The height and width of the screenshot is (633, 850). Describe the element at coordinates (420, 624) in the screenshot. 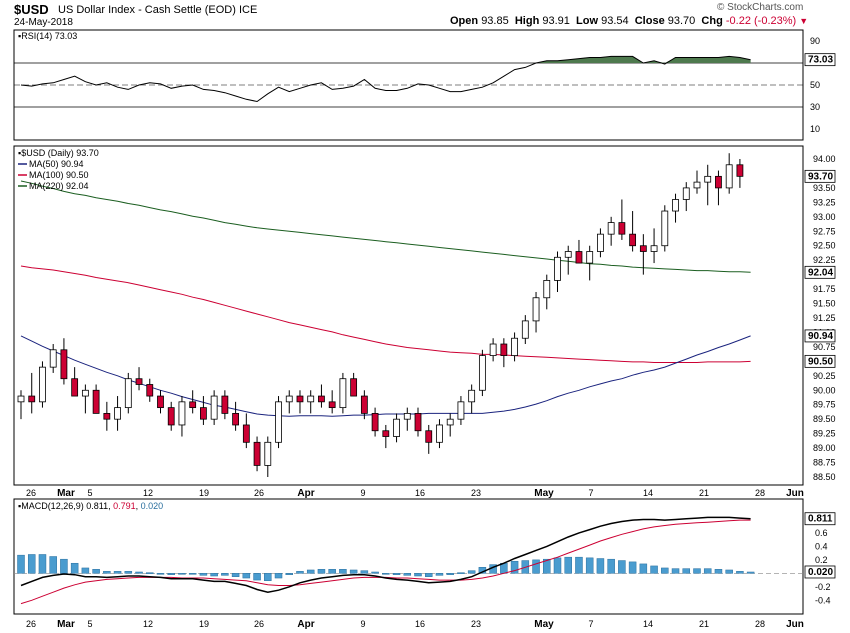

I see `macd-xtick-8: 16` at that location.